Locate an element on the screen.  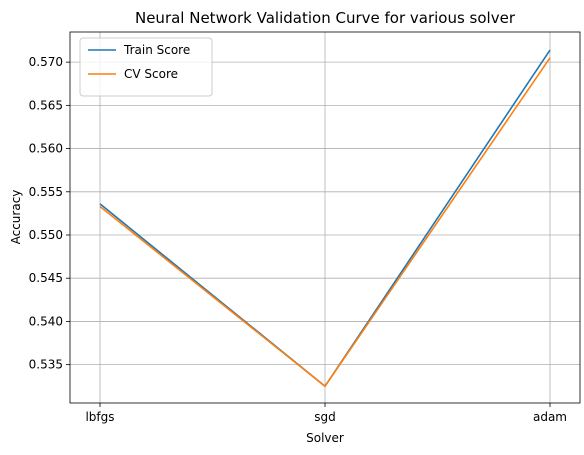
y-tick-label: 0.570 is located at coordinates (46, 62).